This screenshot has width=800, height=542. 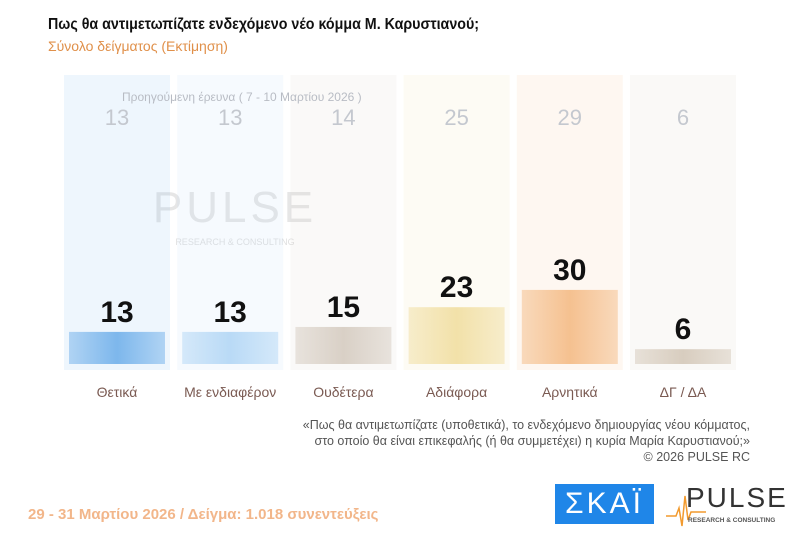 What do you see at coordinates (683, 117) in the screenshot?
I see `previous-value-label: 6` at bounding box center [683, 117].